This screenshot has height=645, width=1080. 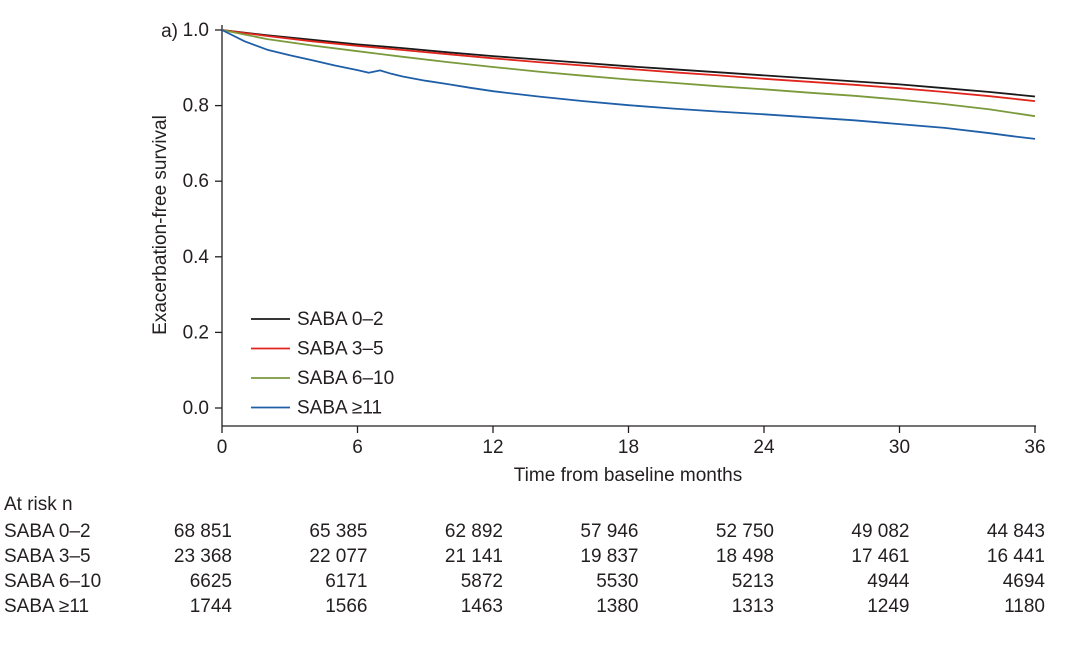 What do you see at coordinates (1016, 556) in the screenshot?
I see `at-risk-value: 16 441` at bounding box center [1016, 556].